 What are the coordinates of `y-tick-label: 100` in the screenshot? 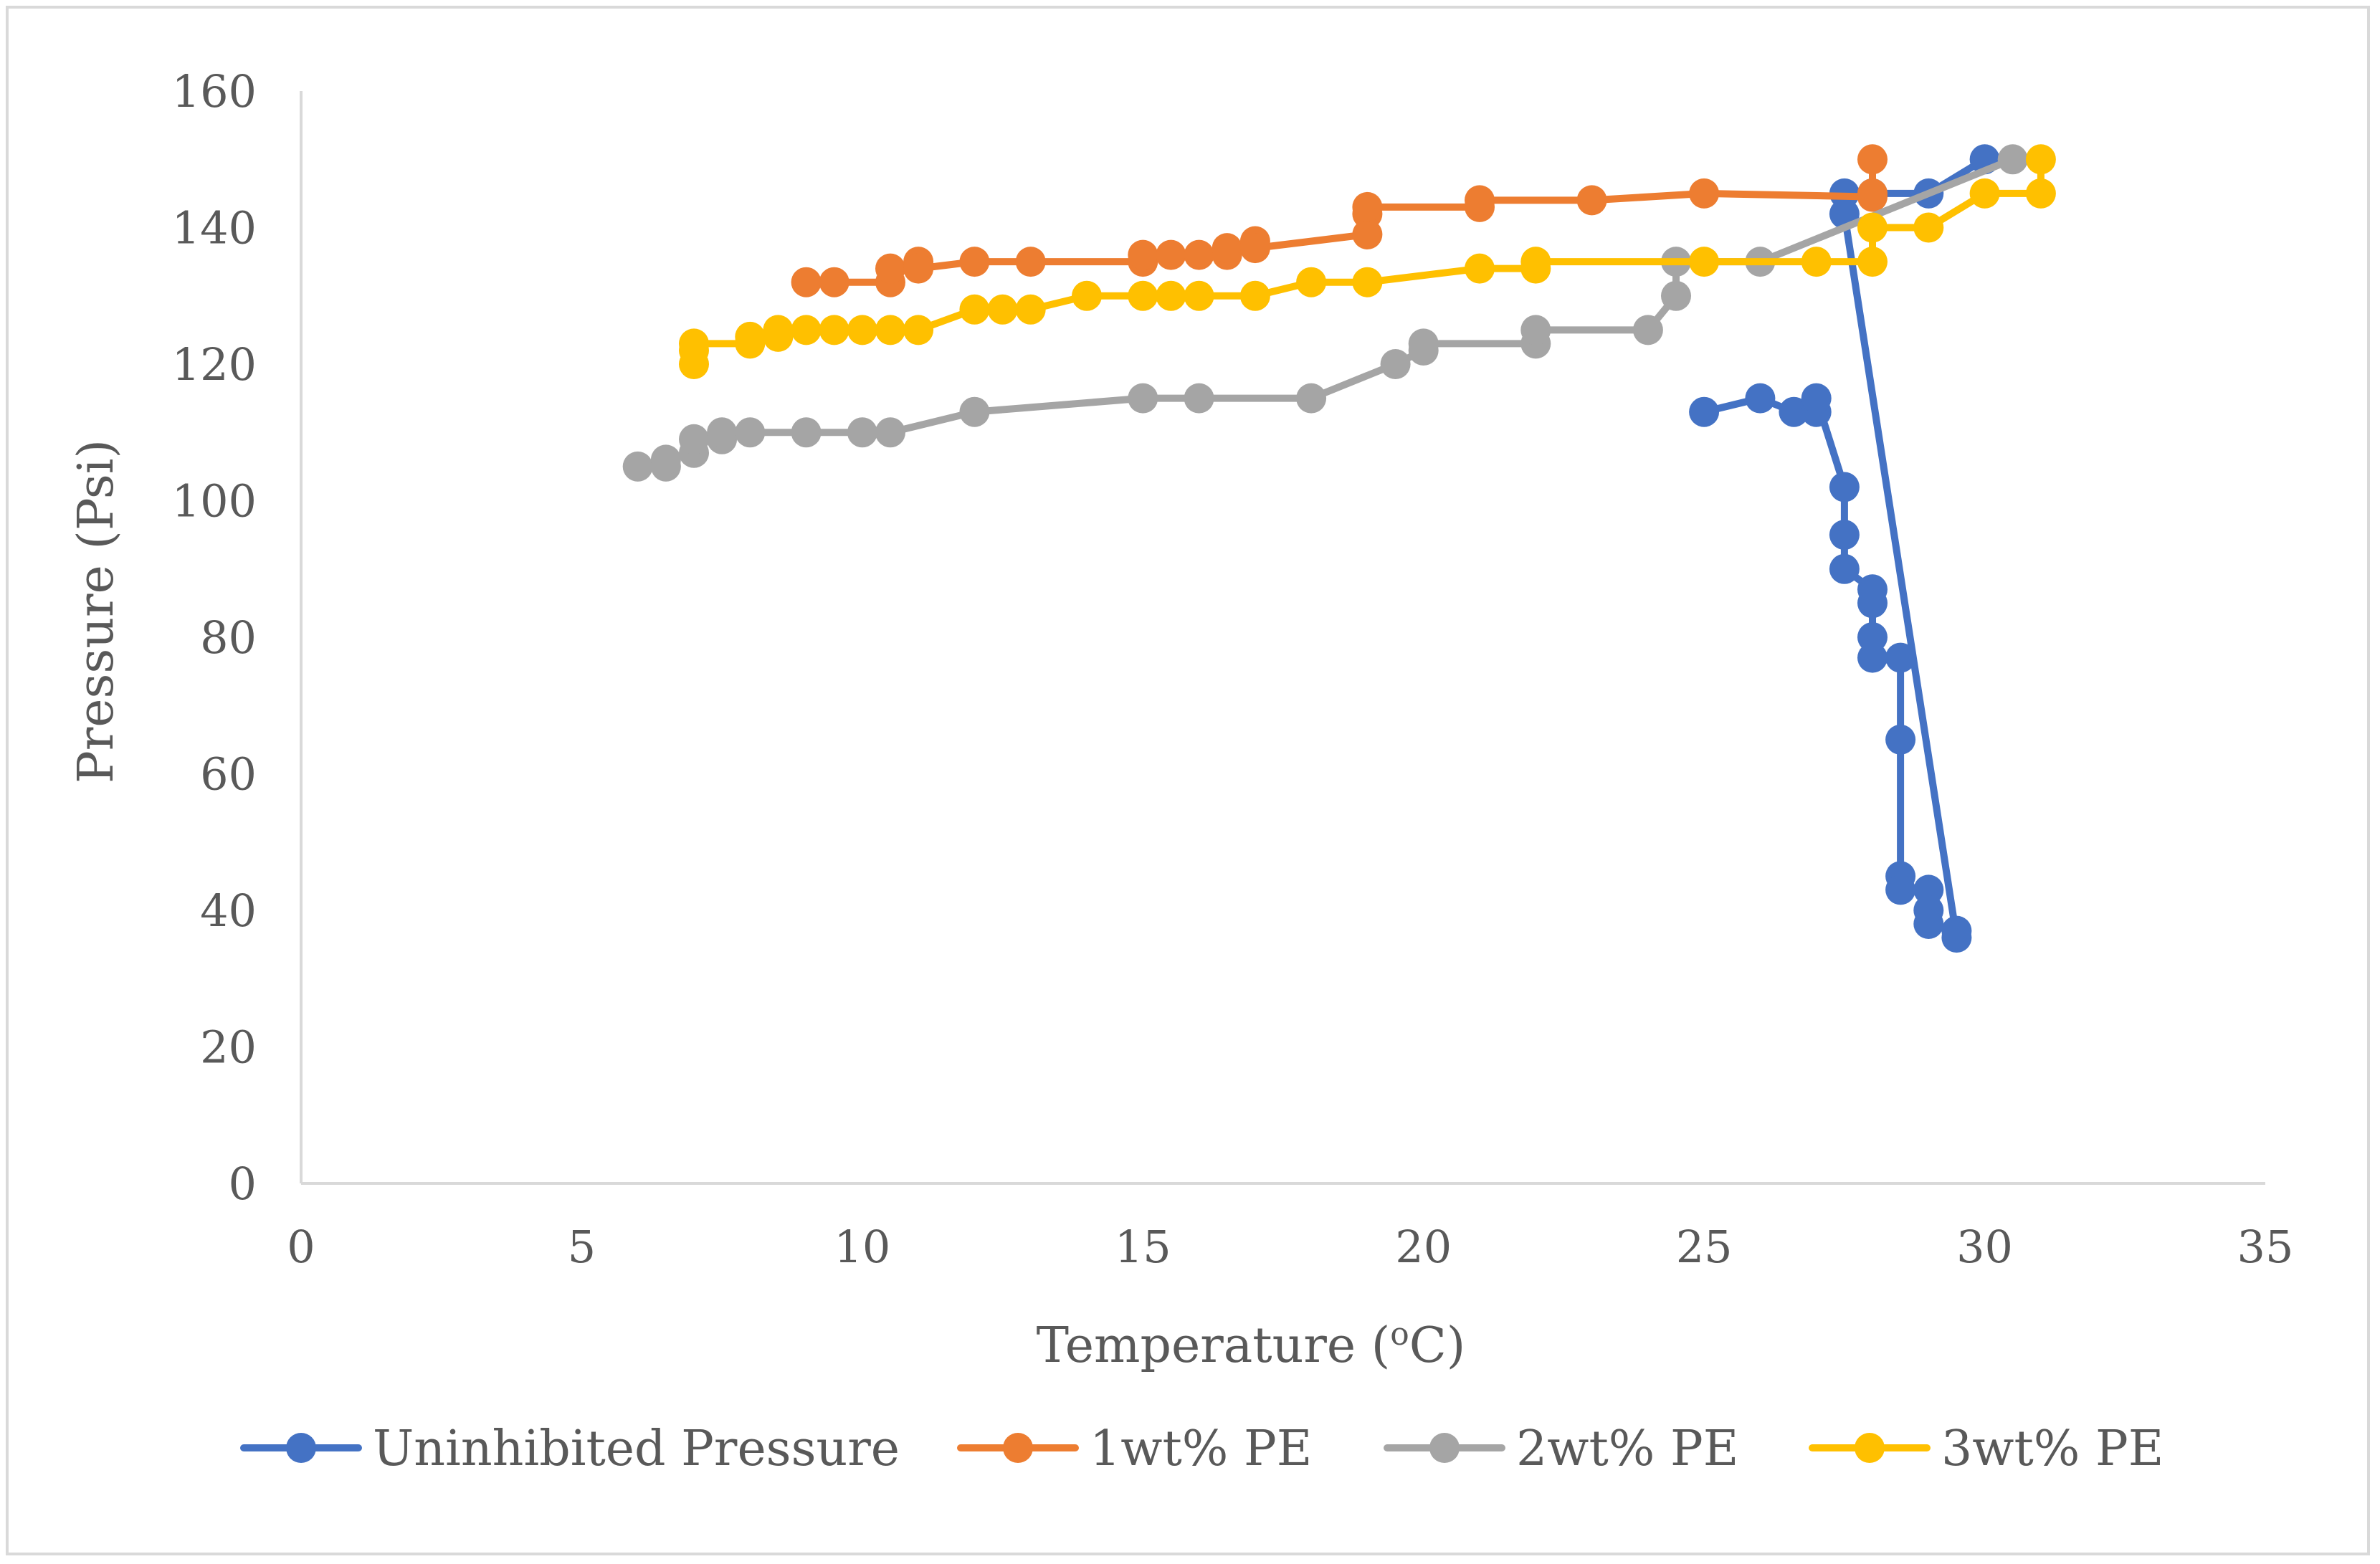 It's located at (214, 501).